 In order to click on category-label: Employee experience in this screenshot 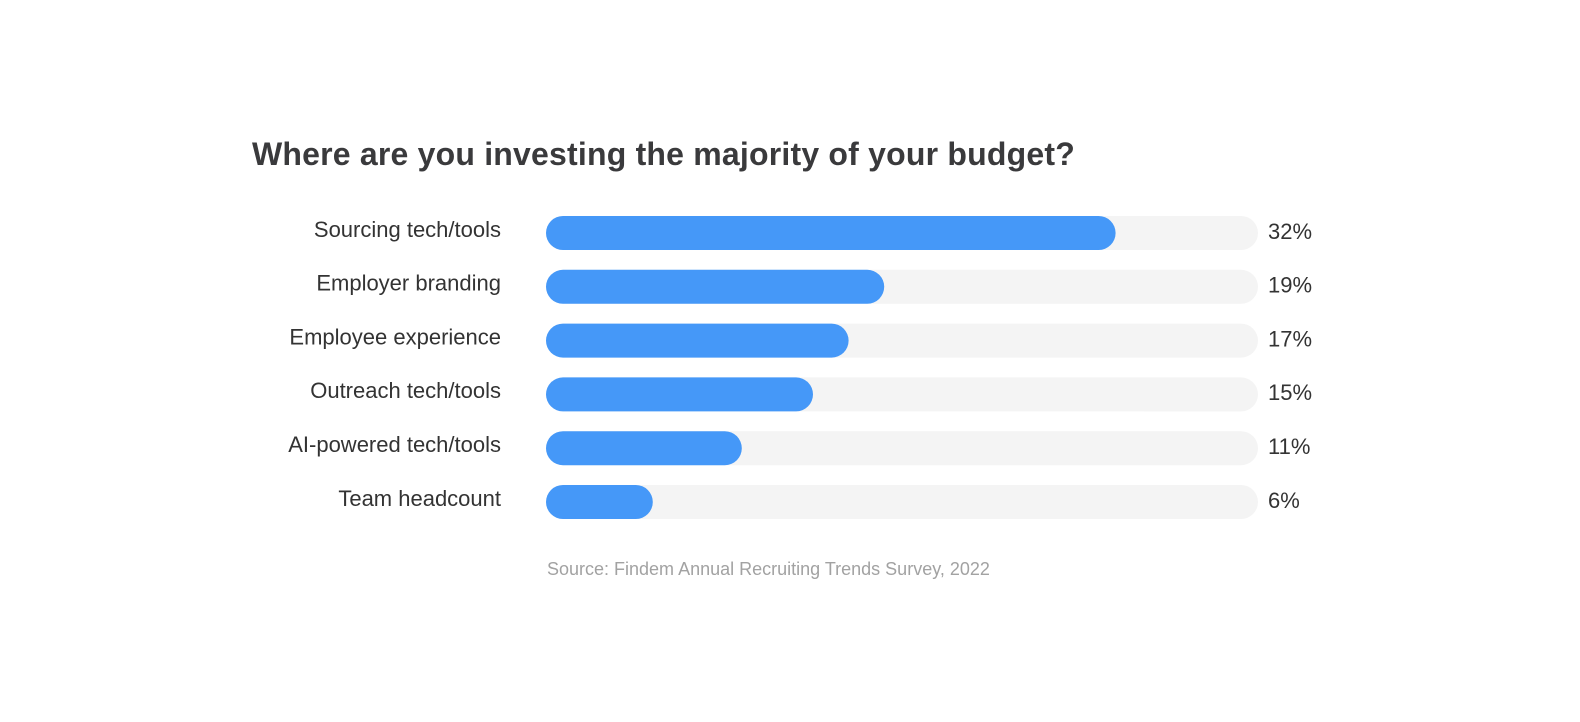, I will do `click(395, 336)`.